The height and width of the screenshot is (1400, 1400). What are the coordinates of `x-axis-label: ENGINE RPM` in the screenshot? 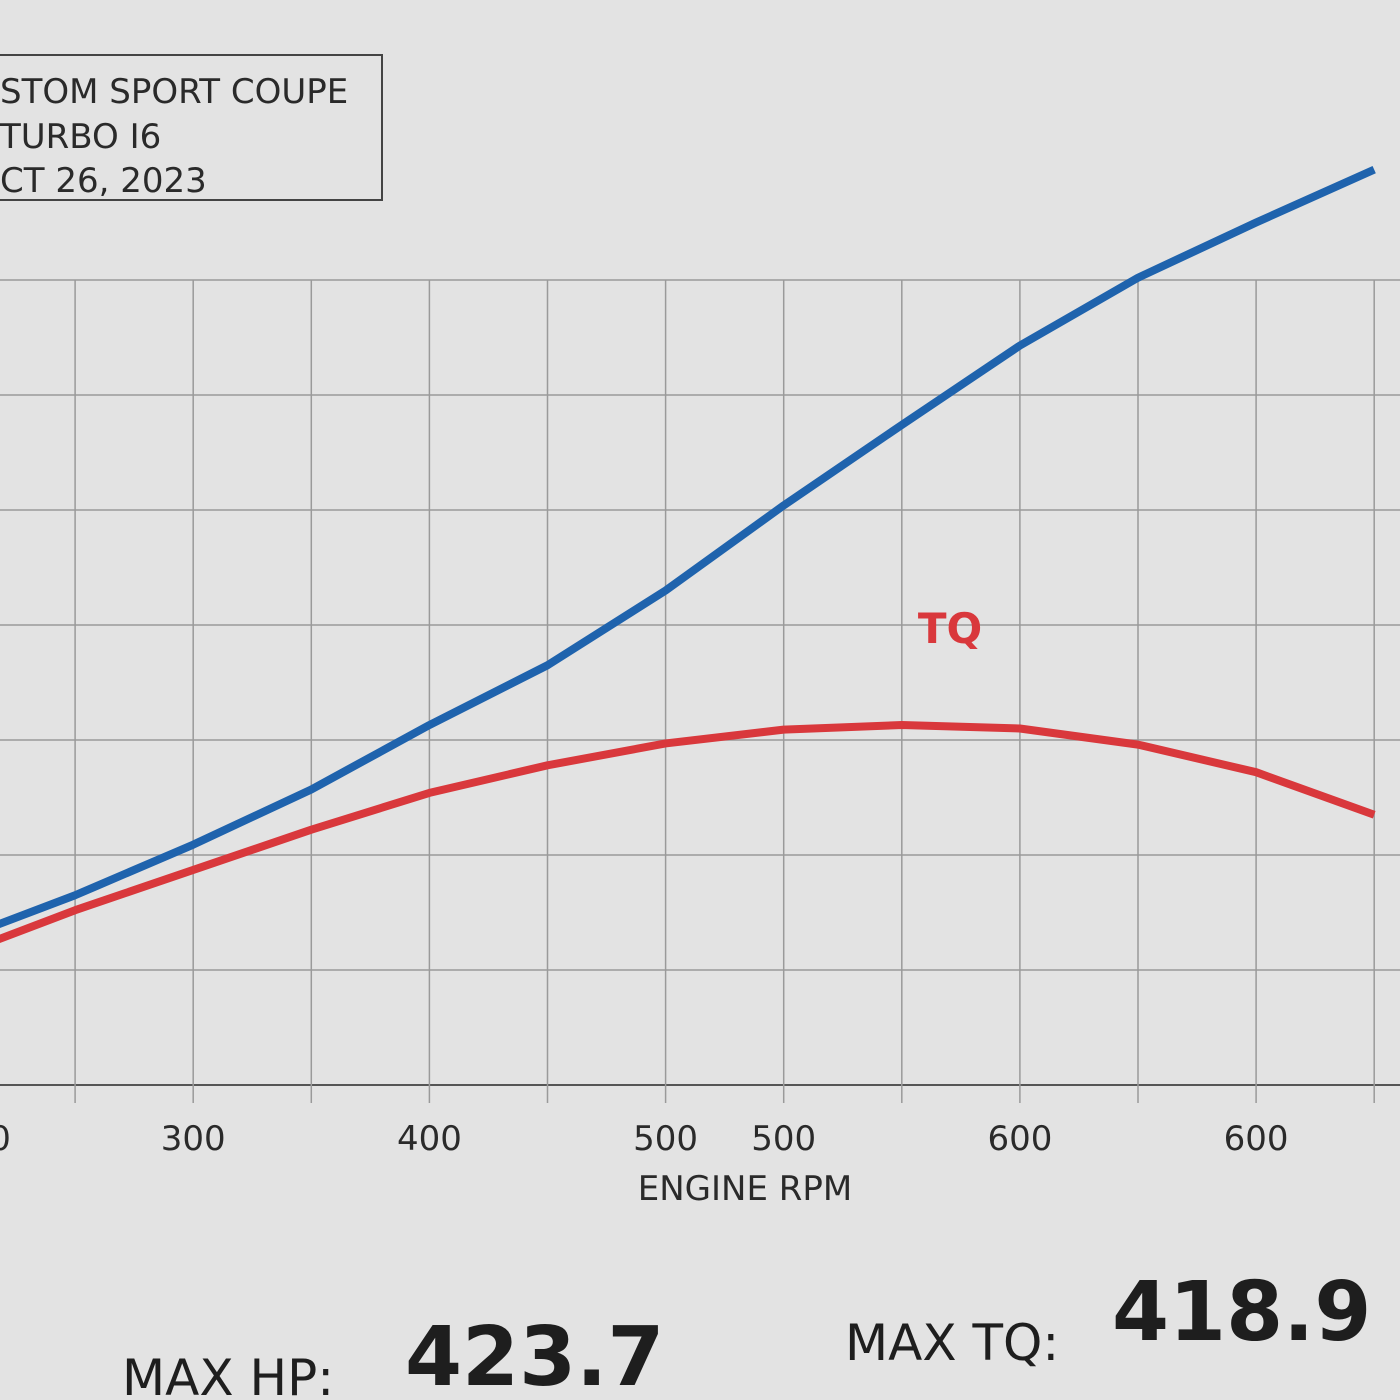 It's located at (745, 1189).